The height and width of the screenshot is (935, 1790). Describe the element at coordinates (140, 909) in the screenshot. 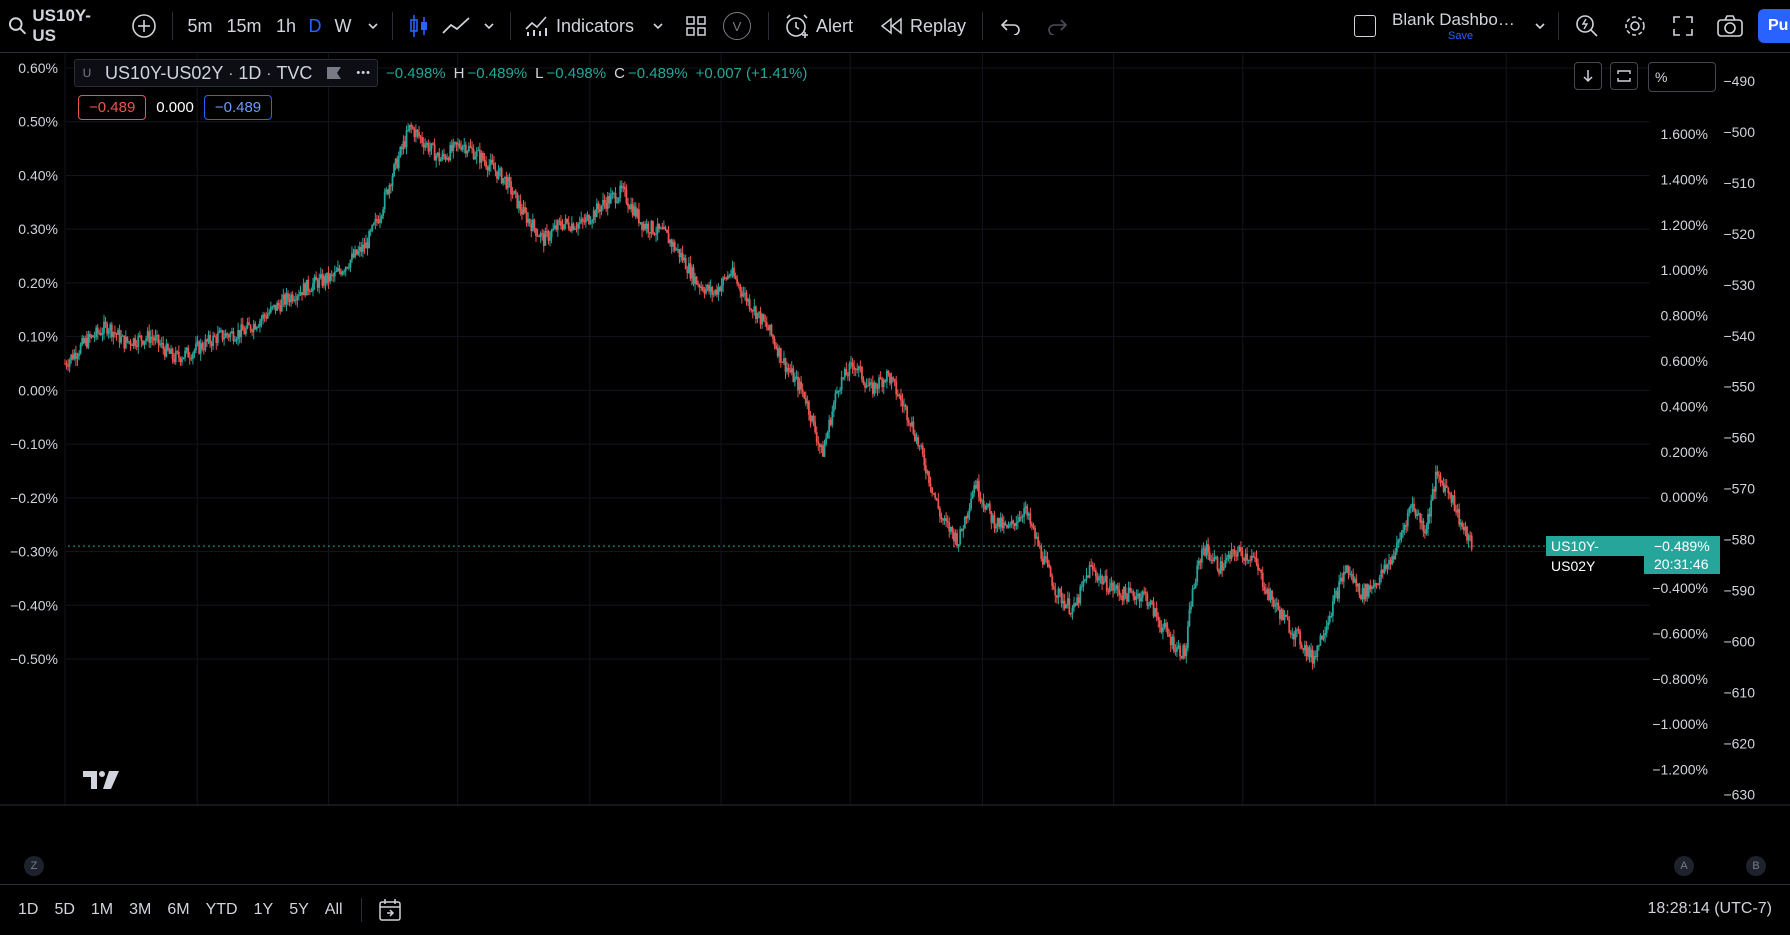

I see `range-3m: 3M` at that location.